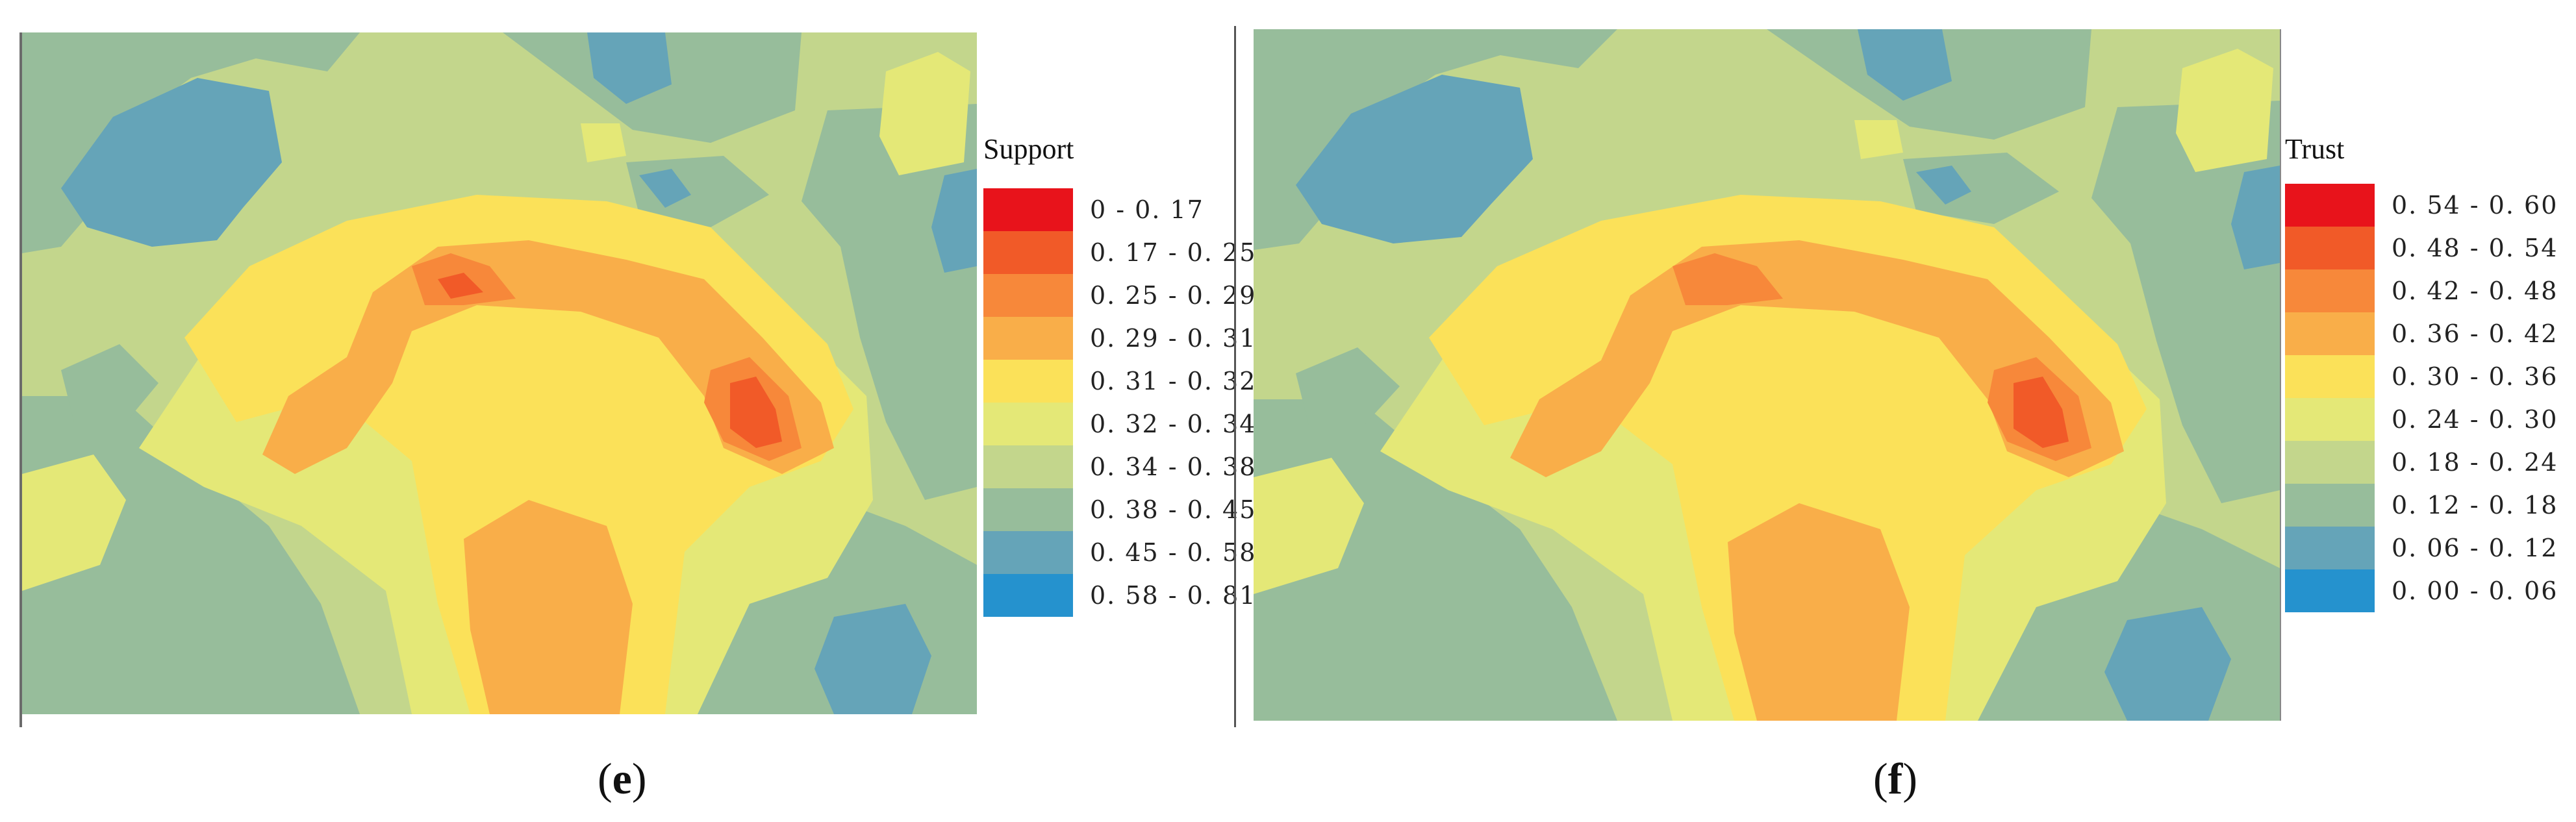  What do you see at coordinates (889, 302) in the screenshot?
I see `zone-038-045-east` at bounding box center [889, 302].